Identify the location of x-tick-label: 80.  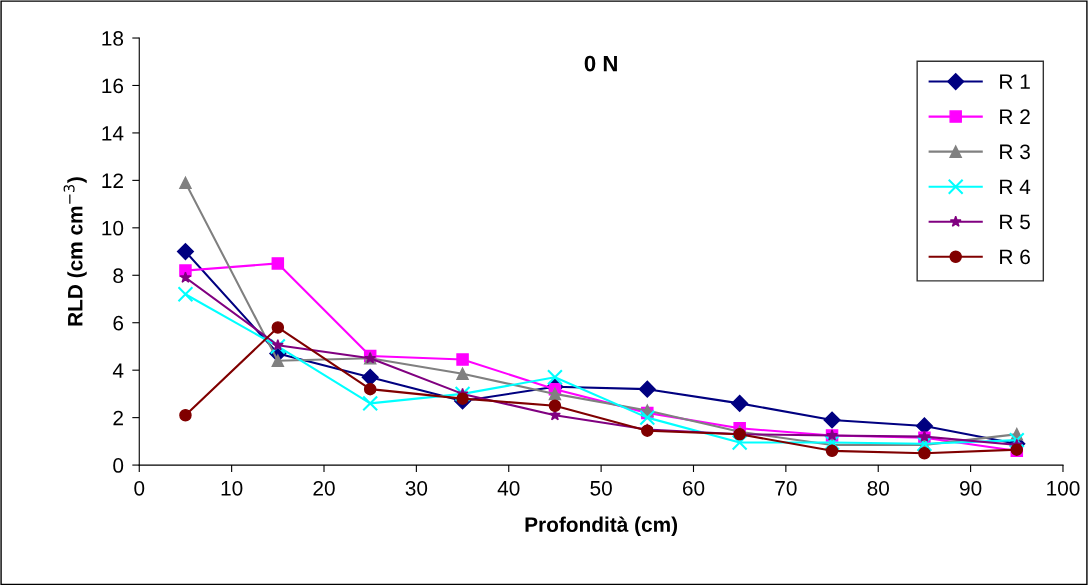
(878, 488).